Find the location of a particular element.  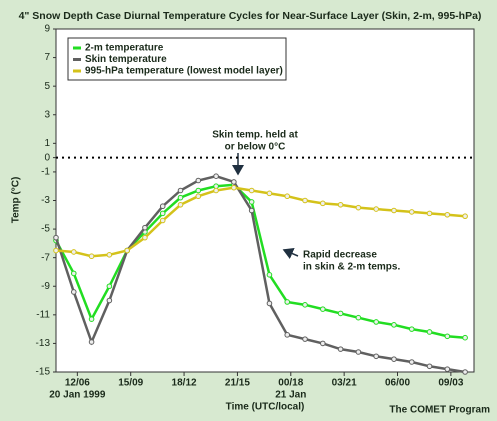

y-tick-label: -5 is located at coordinates (45, 229).